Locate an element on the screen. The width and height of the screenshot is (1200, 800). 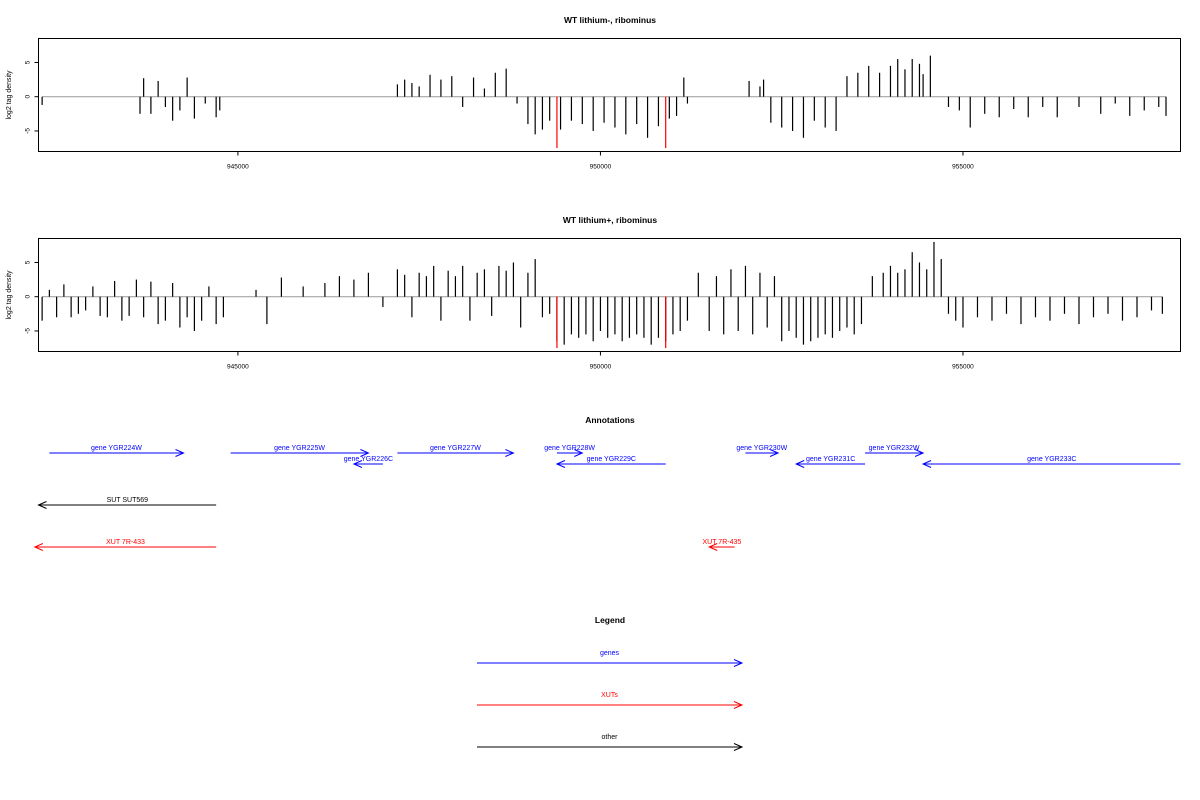
panel-2-frame is located at coordinates (609, 295).